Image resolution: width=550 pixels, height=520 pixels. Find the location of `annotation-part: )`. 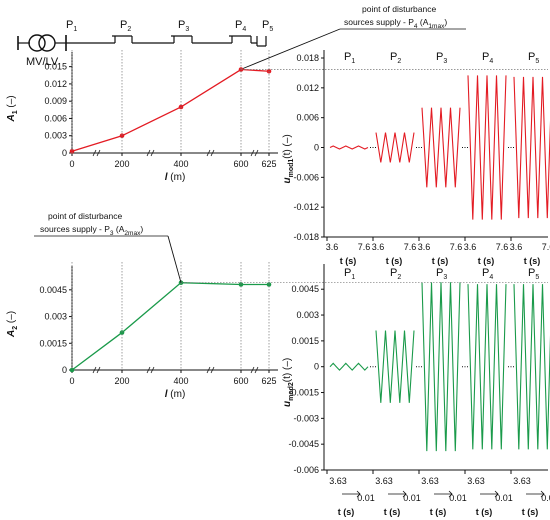

annotation-part: ) is located at coordinates (445, 22).